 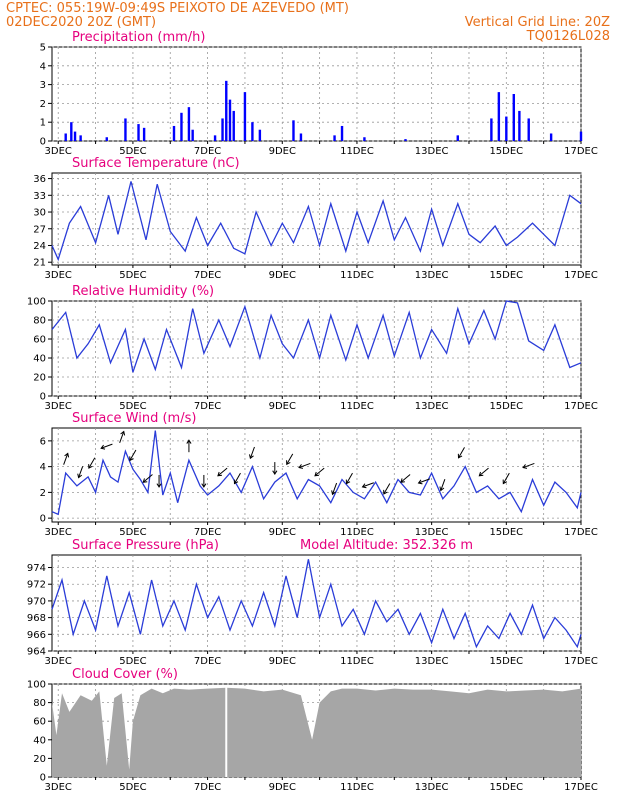 I want to click on y-tick-label: 21, so click(x=39, y=263).